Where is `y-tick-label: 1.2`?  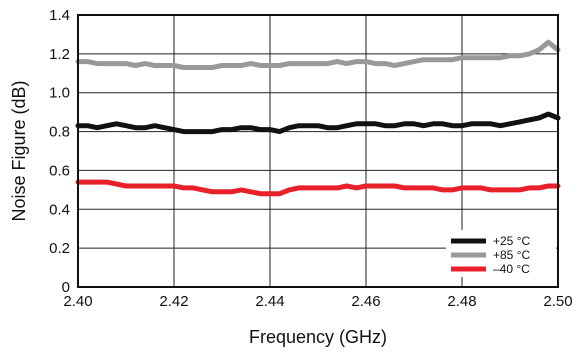
y-tick-label: 1.2 is located at coordinates (59, 54).